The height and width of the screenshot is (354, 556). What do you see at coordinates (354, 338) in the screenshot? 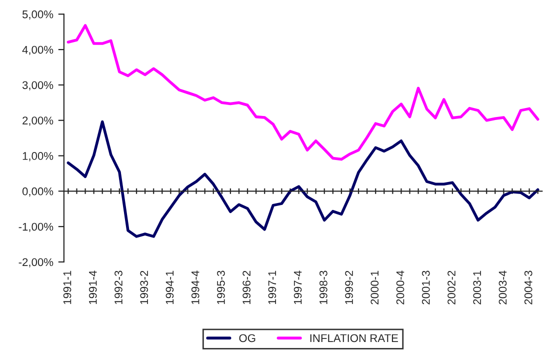
I see `legend-label: INFLATION RATE` at bounding box center [354, 338].